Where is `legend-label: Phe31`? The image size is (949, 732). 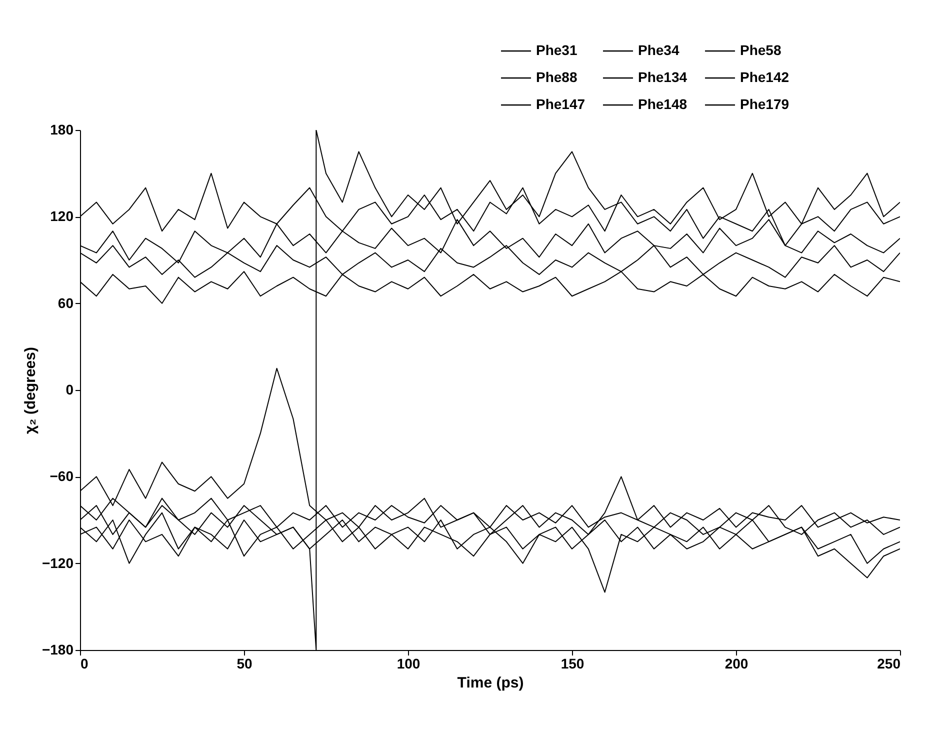
legend-label: Phe31 is located at coordinates (557, 50).